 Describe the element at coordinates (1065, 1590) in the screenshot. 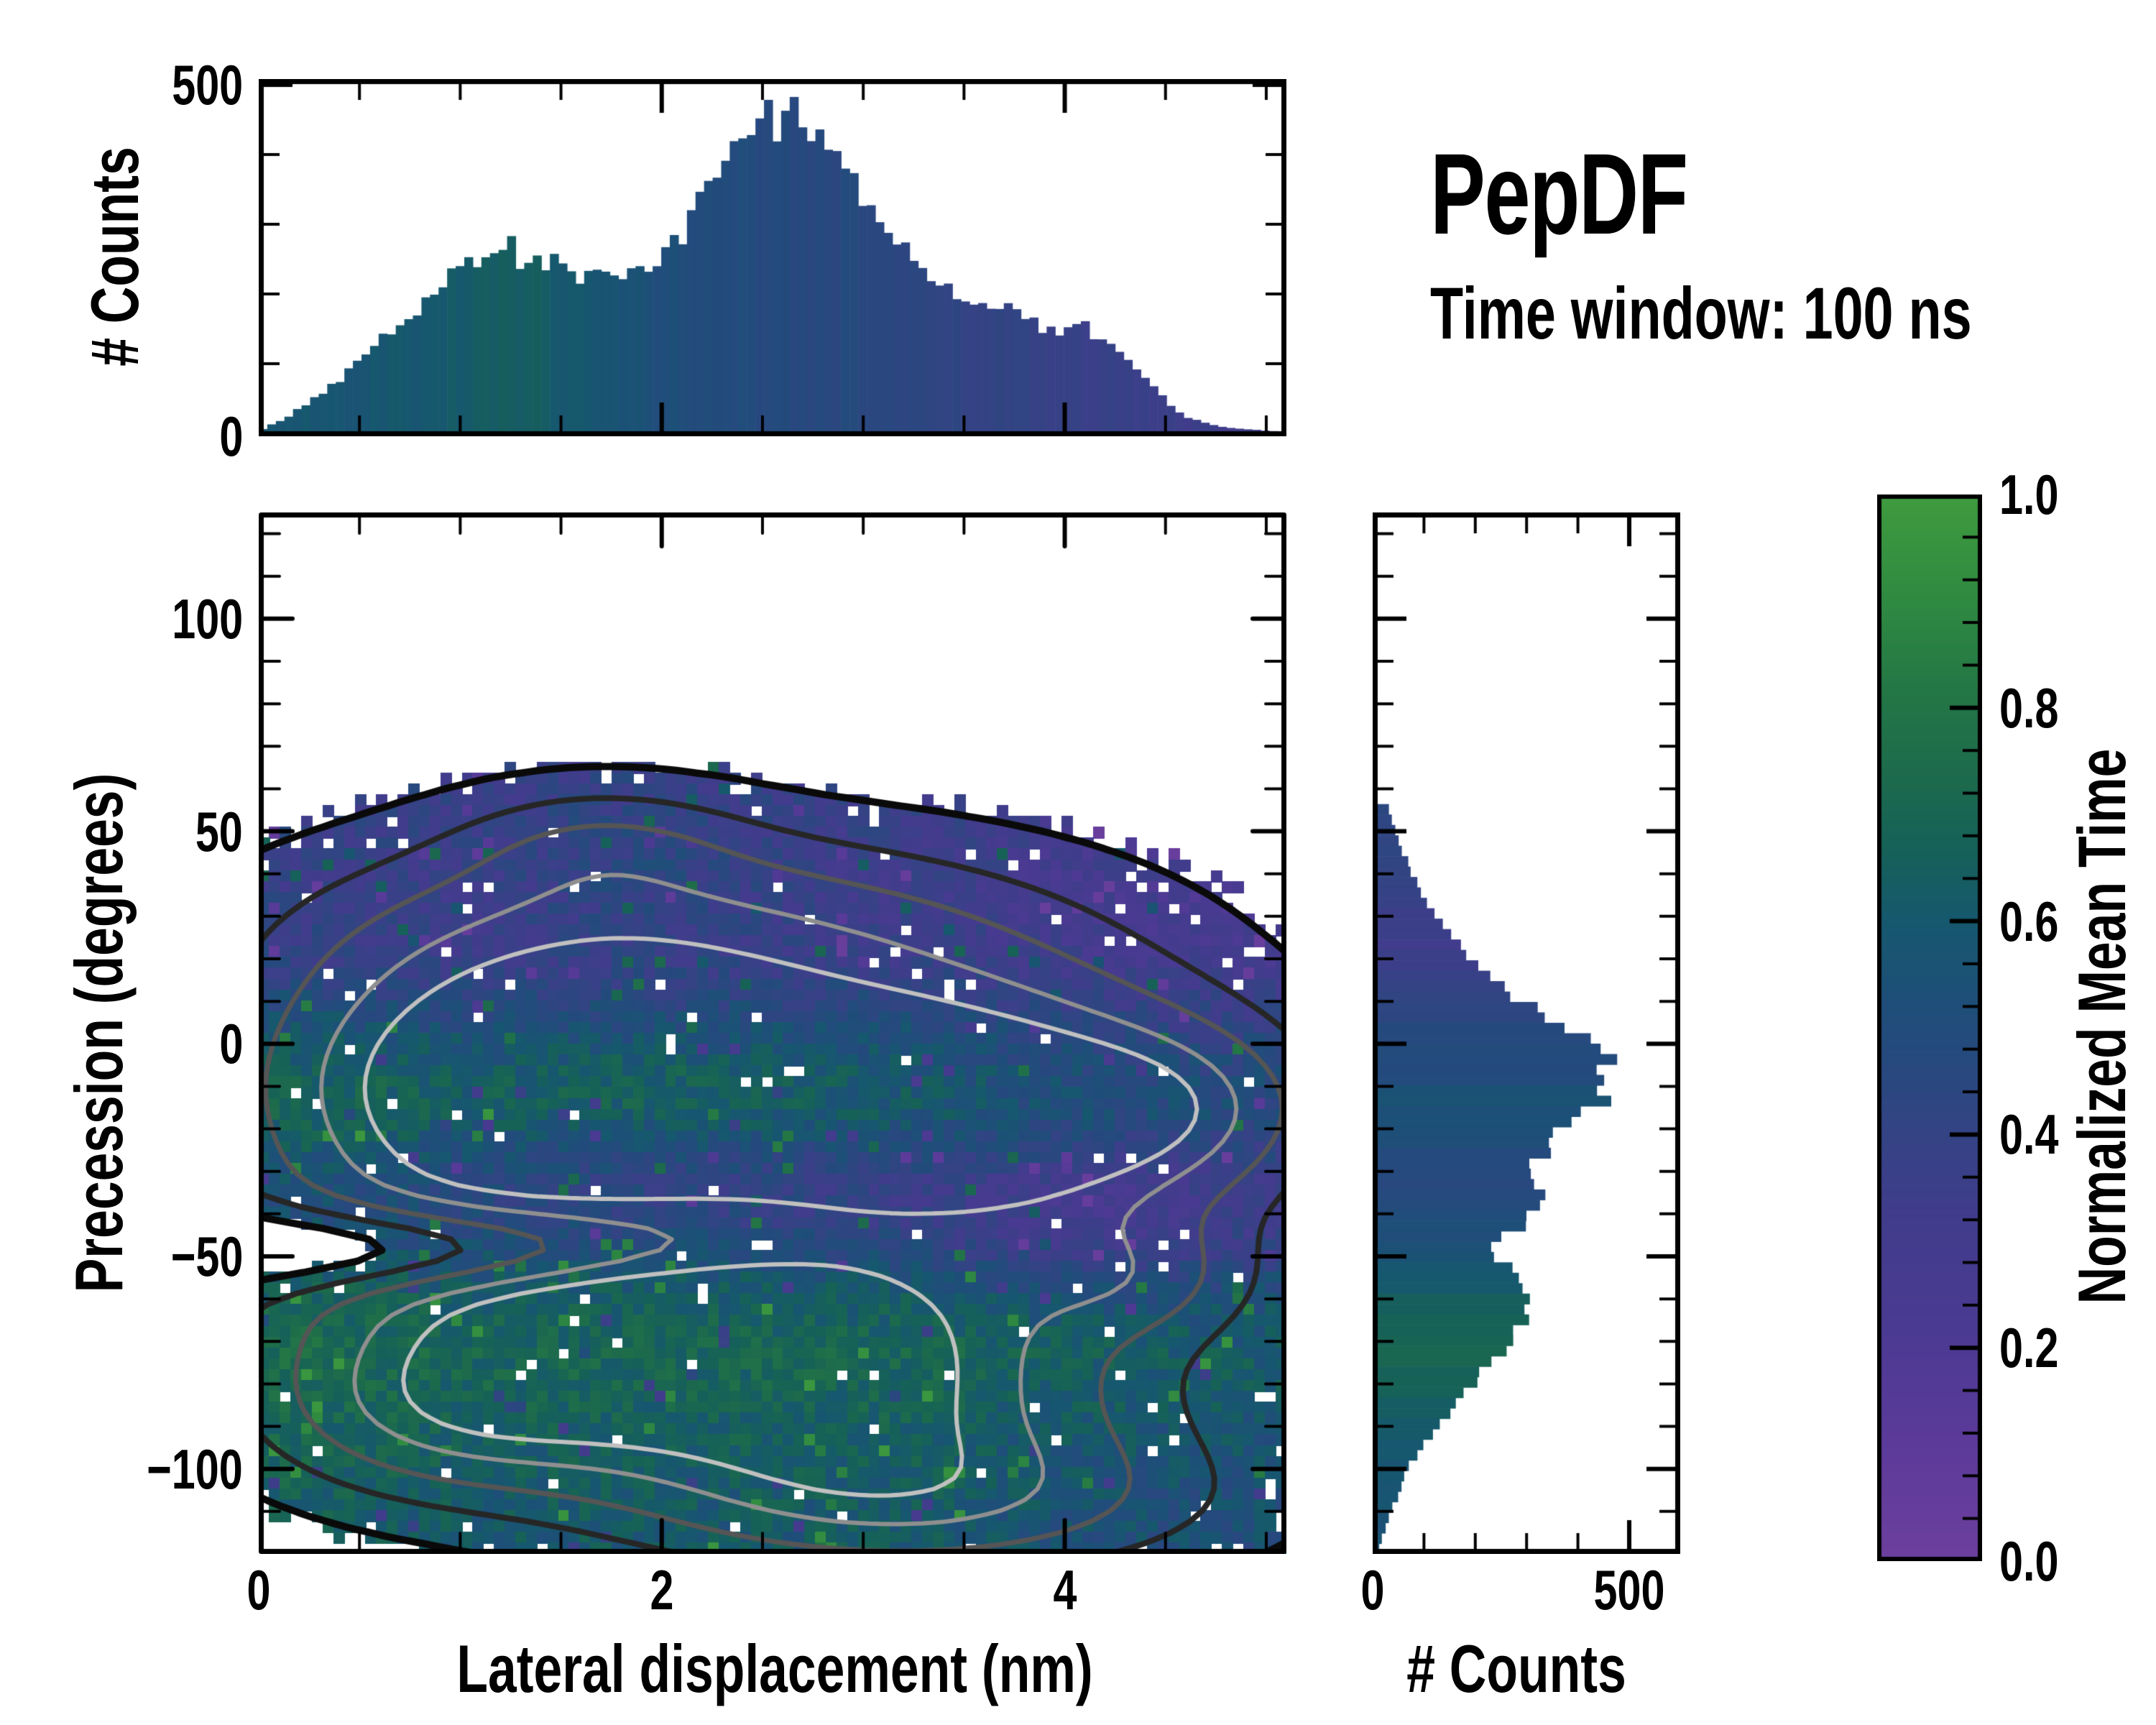

I see `x-tick-label: 4` at that location.